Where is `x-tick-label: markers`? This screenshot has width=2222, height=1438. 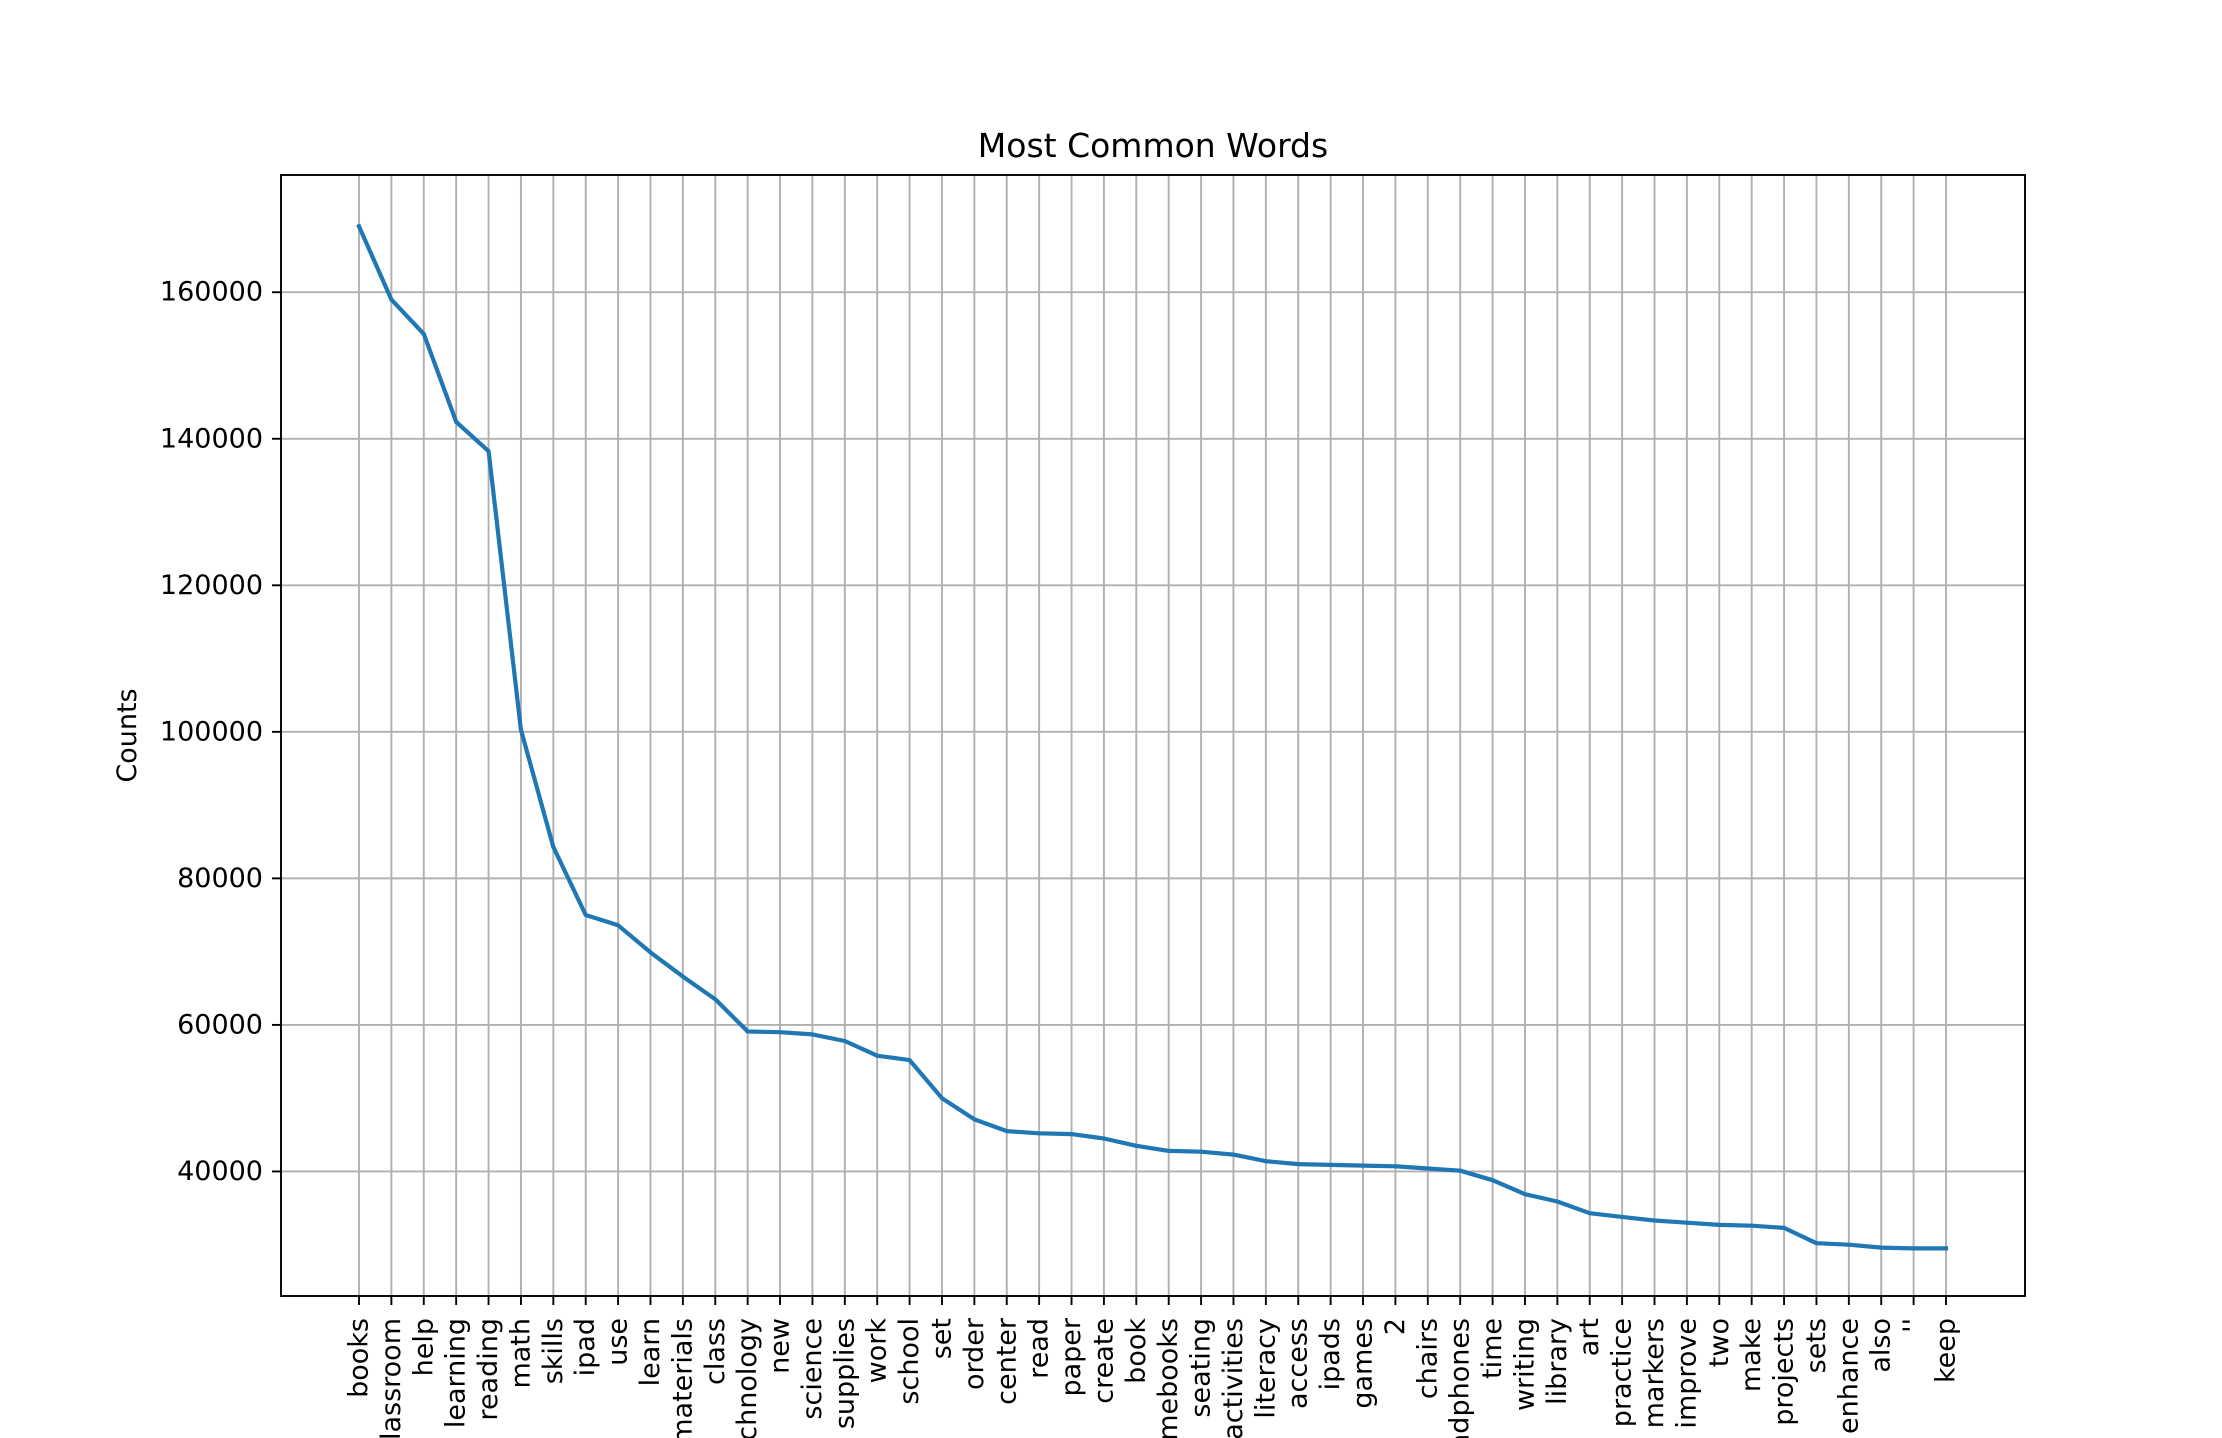
x-tick-label: markers is located at coordinates (1654, 1373).